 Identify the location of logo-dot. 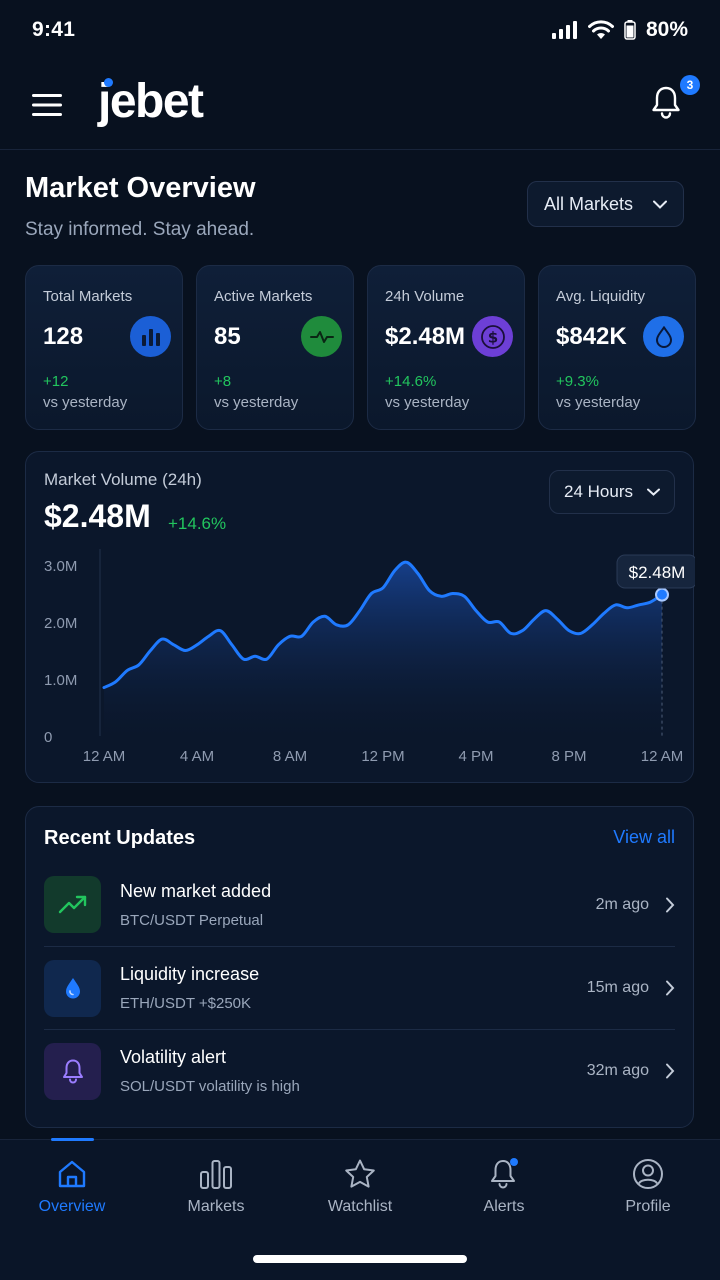
(108, 82).